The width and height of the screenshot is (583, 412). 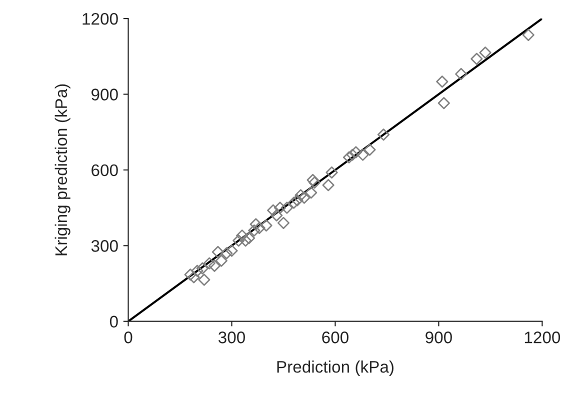 I want to click on x-tick-label: 600, so click(x=335, y=338).